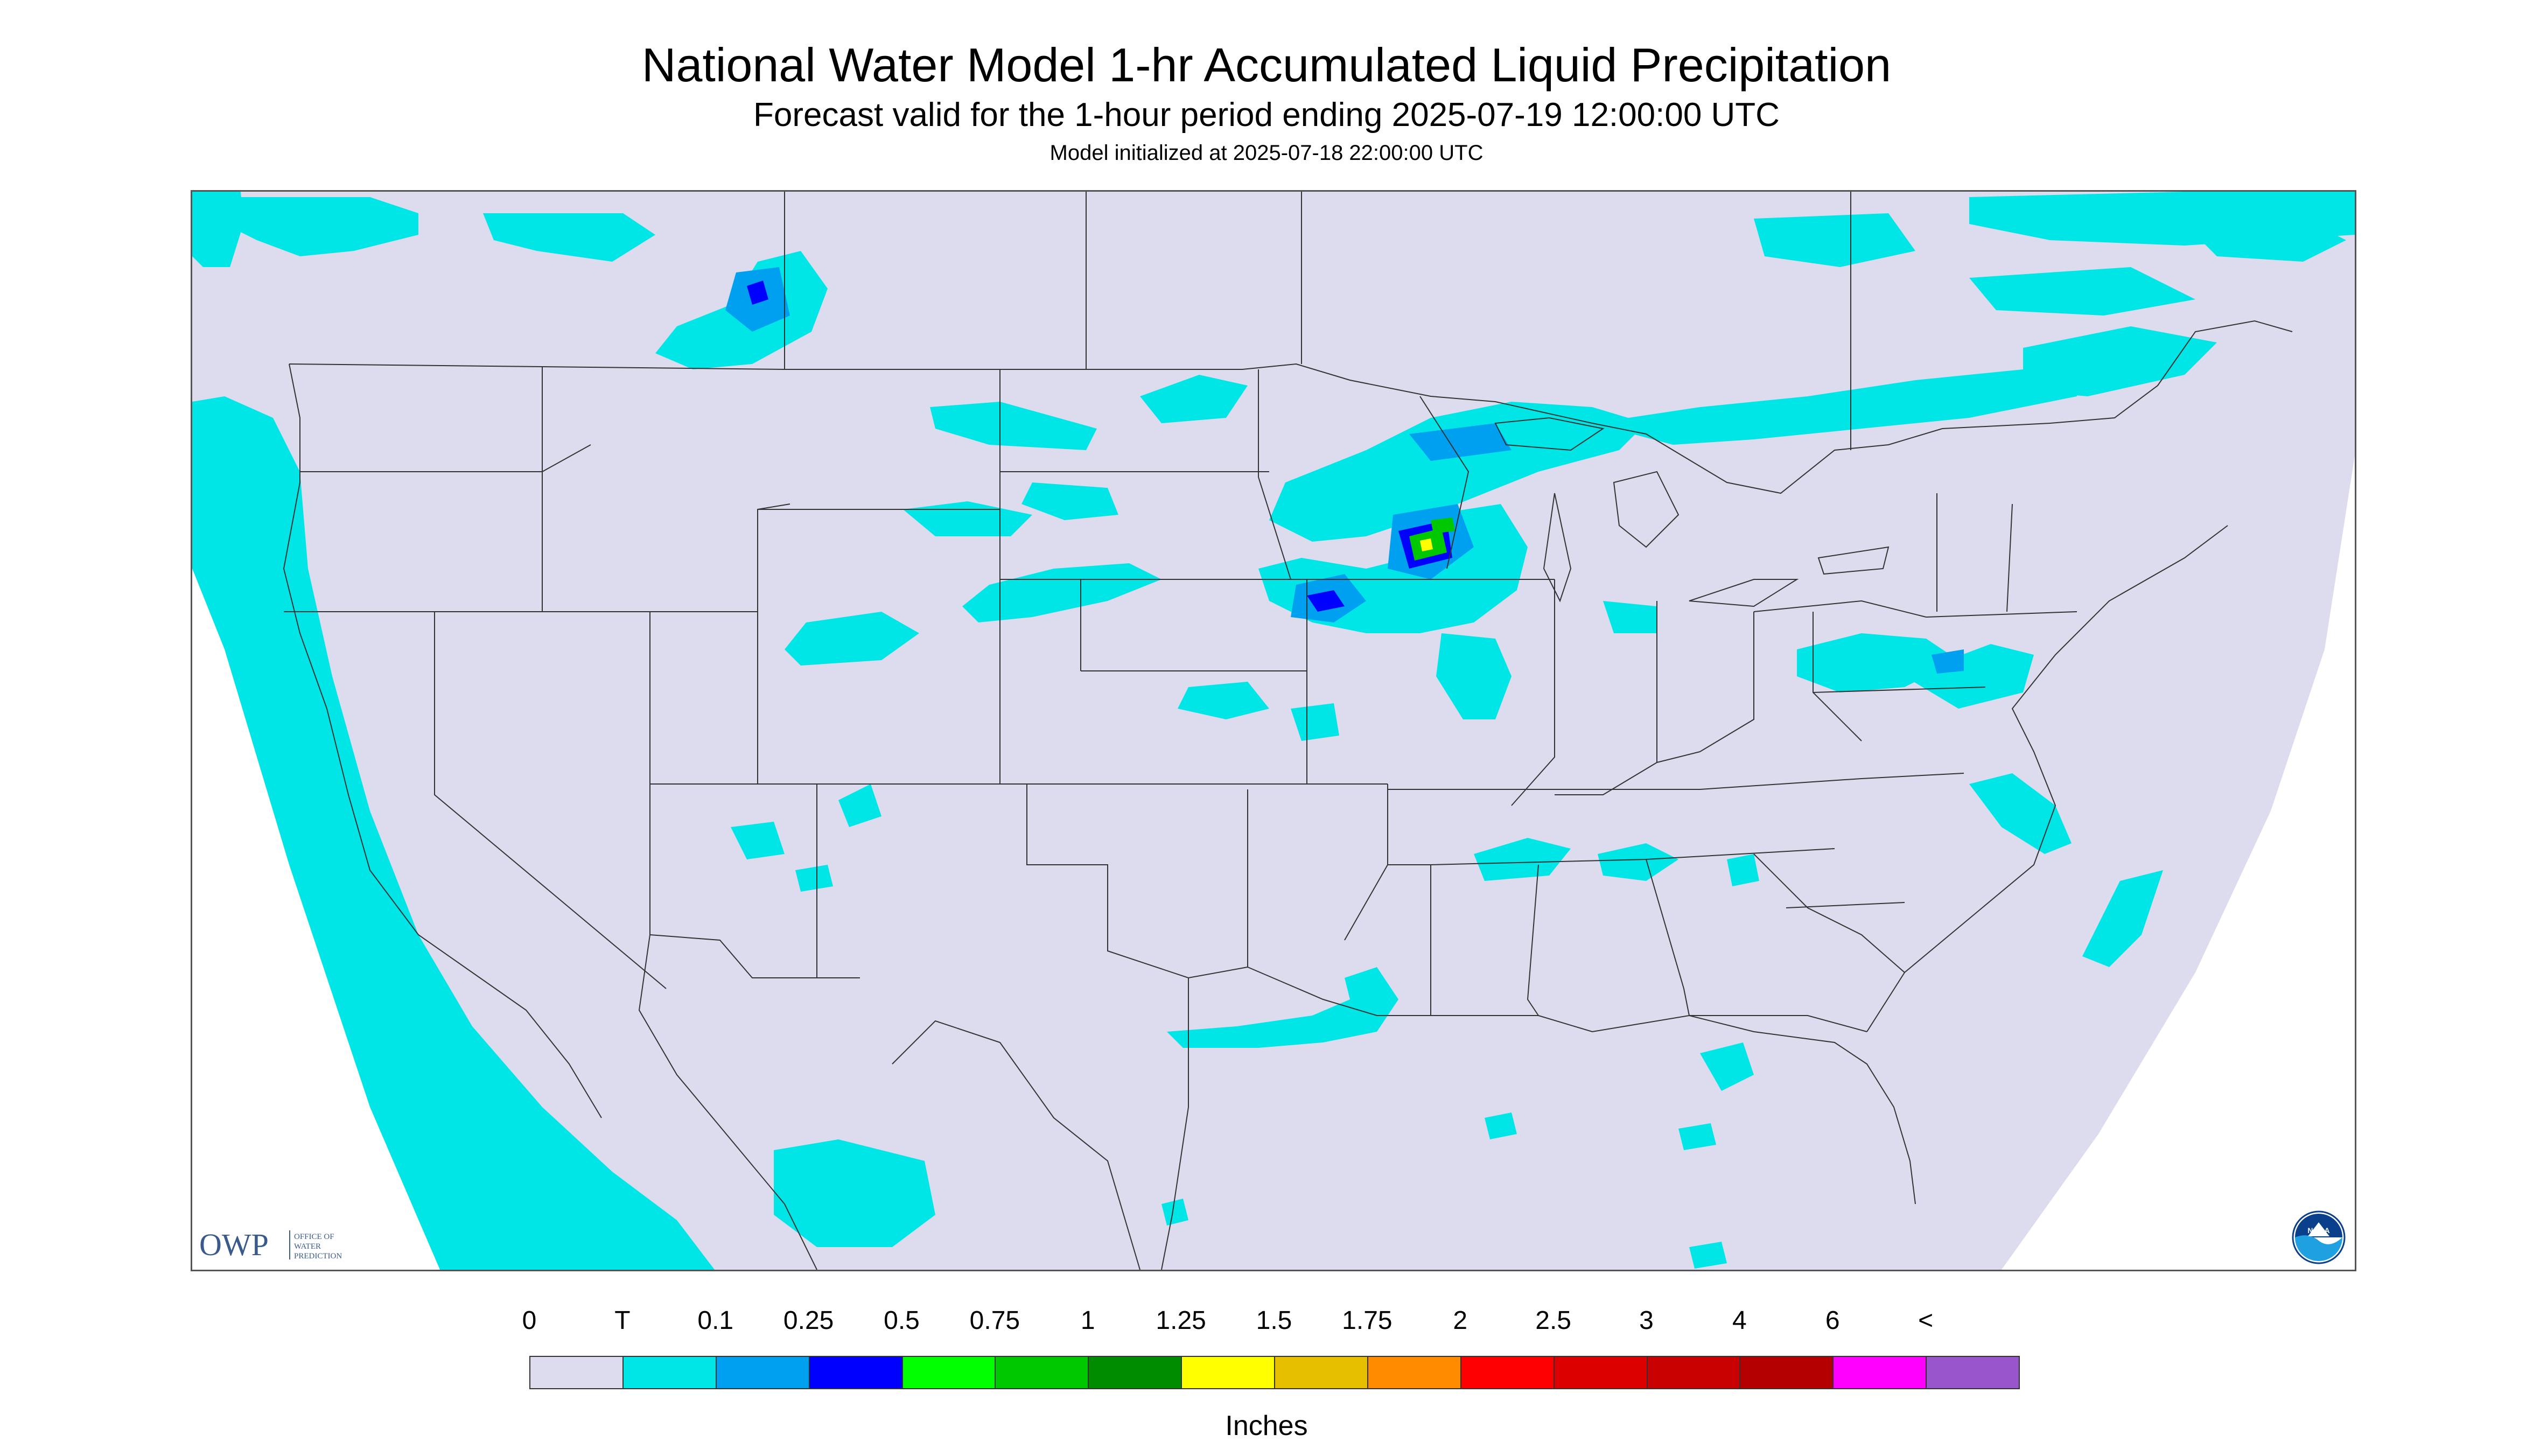  I want to click on legend-tick-label: 0.5, so click(902, 1320).